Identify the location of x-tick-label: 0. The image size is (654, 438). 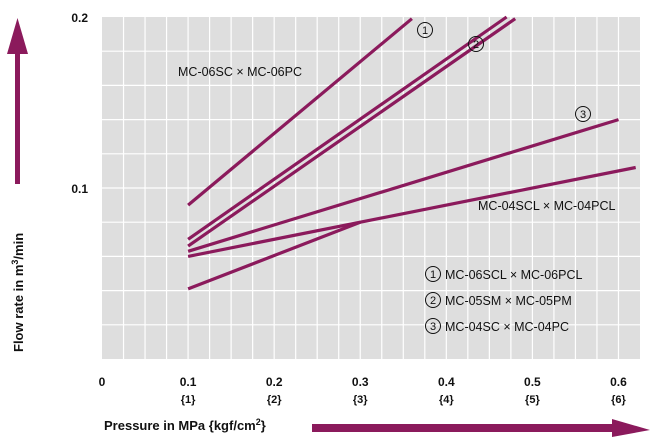
(102, 382).